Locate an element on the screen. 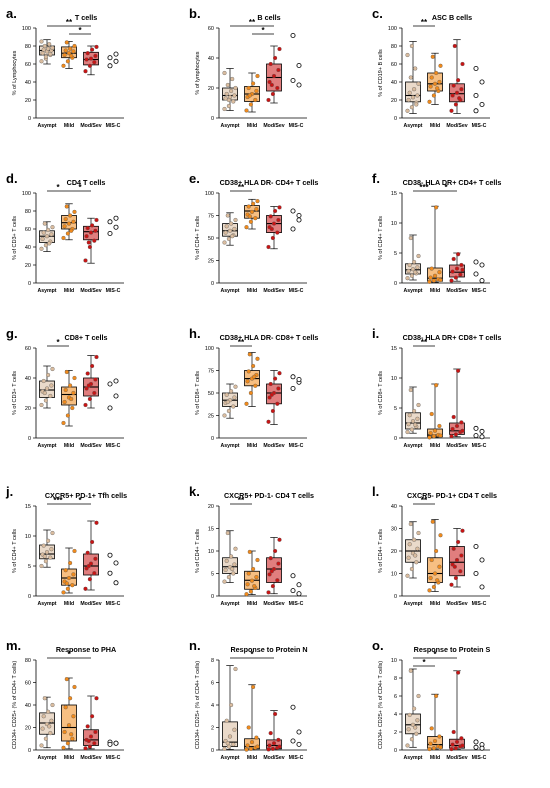 The width and height of the screenshot is (550, 788). y-tick-label: 80 is located at coordinates (28, 661).